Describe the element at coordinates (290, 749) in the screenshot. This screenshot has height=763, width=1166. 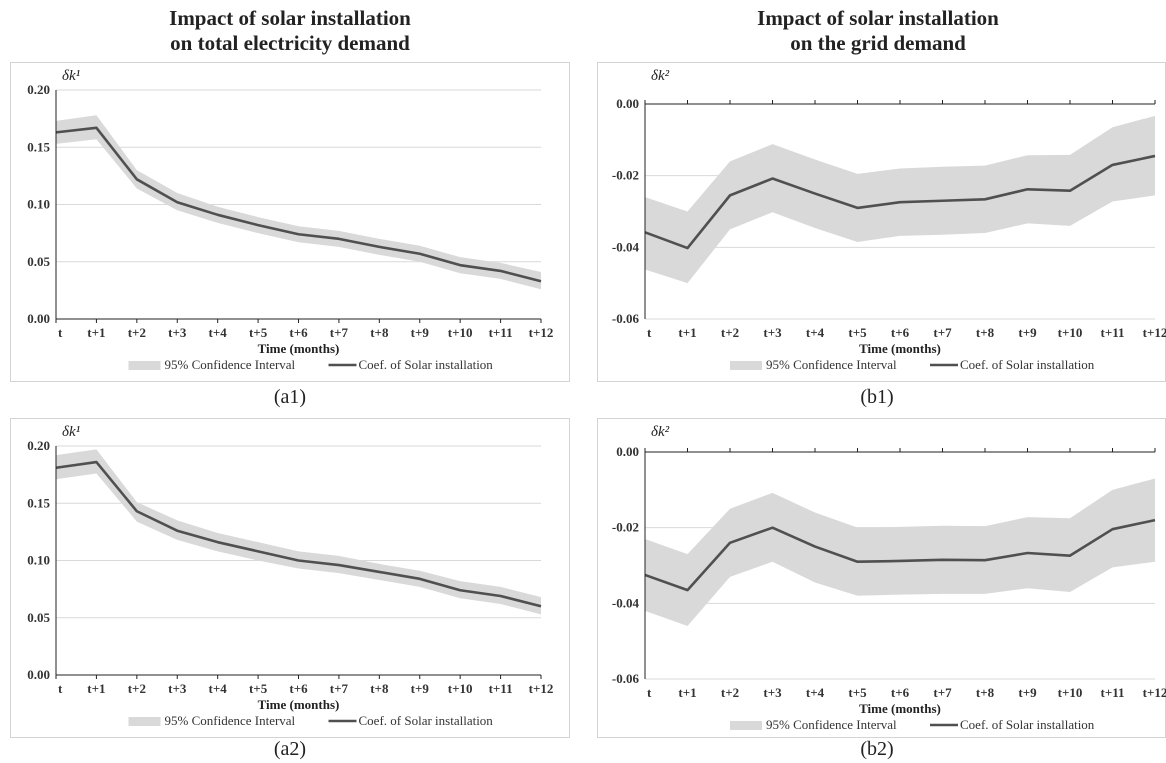
I see `caption-a2: (a2)` at that location.